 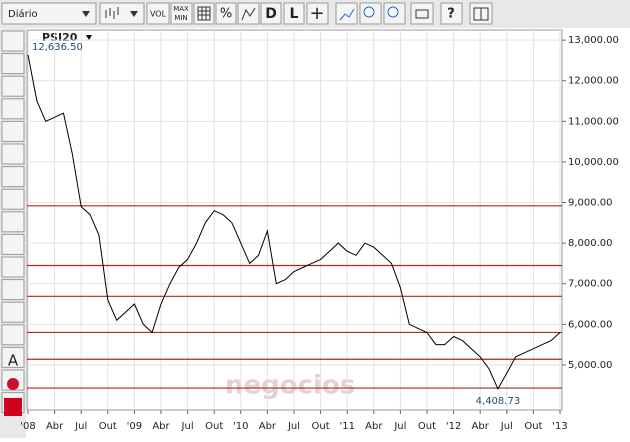 What do you see at coordinates (590, 324) in the screenshot?
I see `y-tick-label: 6,000.00` at bounding box center [590, 324].